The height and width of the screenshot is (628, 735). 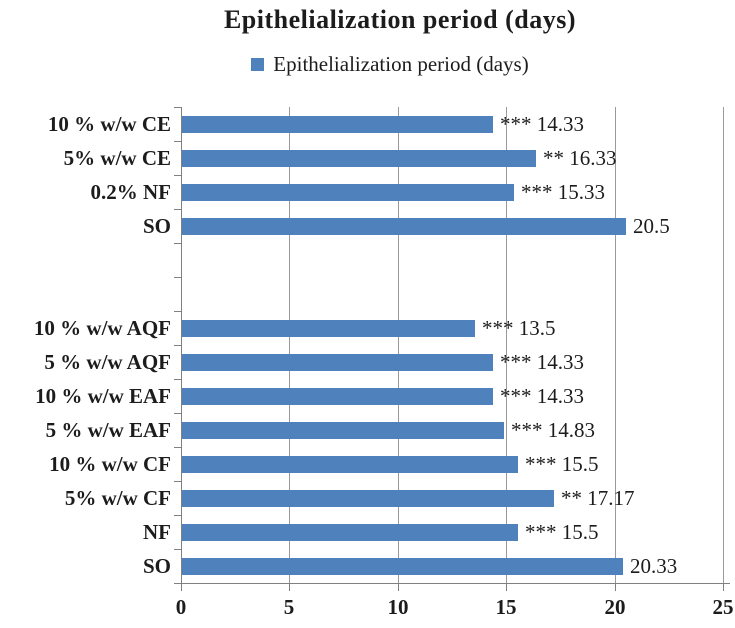 I want to click on category-label: 5 % w/w AQF, so click(x=107, y=362).